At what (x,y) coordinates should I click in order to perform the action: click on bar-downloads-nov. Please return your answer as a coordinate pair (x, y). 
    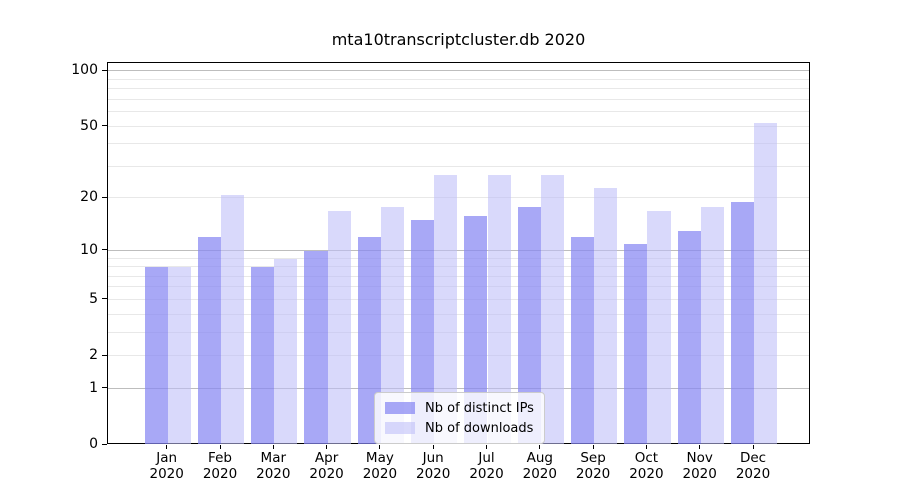
    Looking at the image, I should click on (712, 325).